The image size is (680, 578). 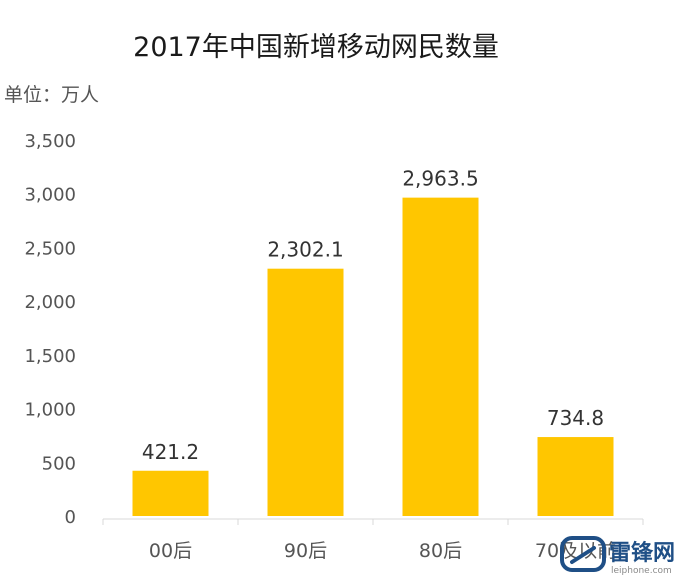 What do you see at coordinates (440, 551) in the screenshot?
I see `category-label: 80后` at bounding box center [440, 551].